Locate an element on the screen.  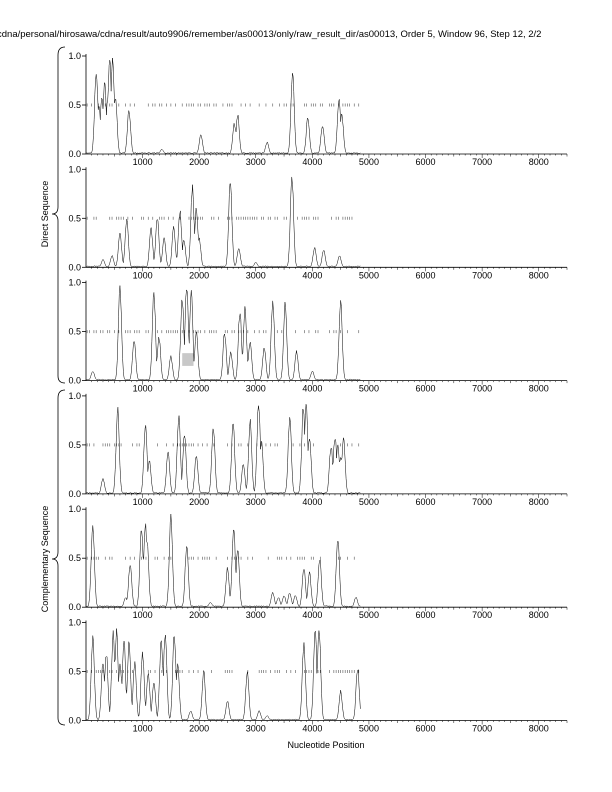
direct-group-label: Direct Sequence is located at coordinates (45, 214).